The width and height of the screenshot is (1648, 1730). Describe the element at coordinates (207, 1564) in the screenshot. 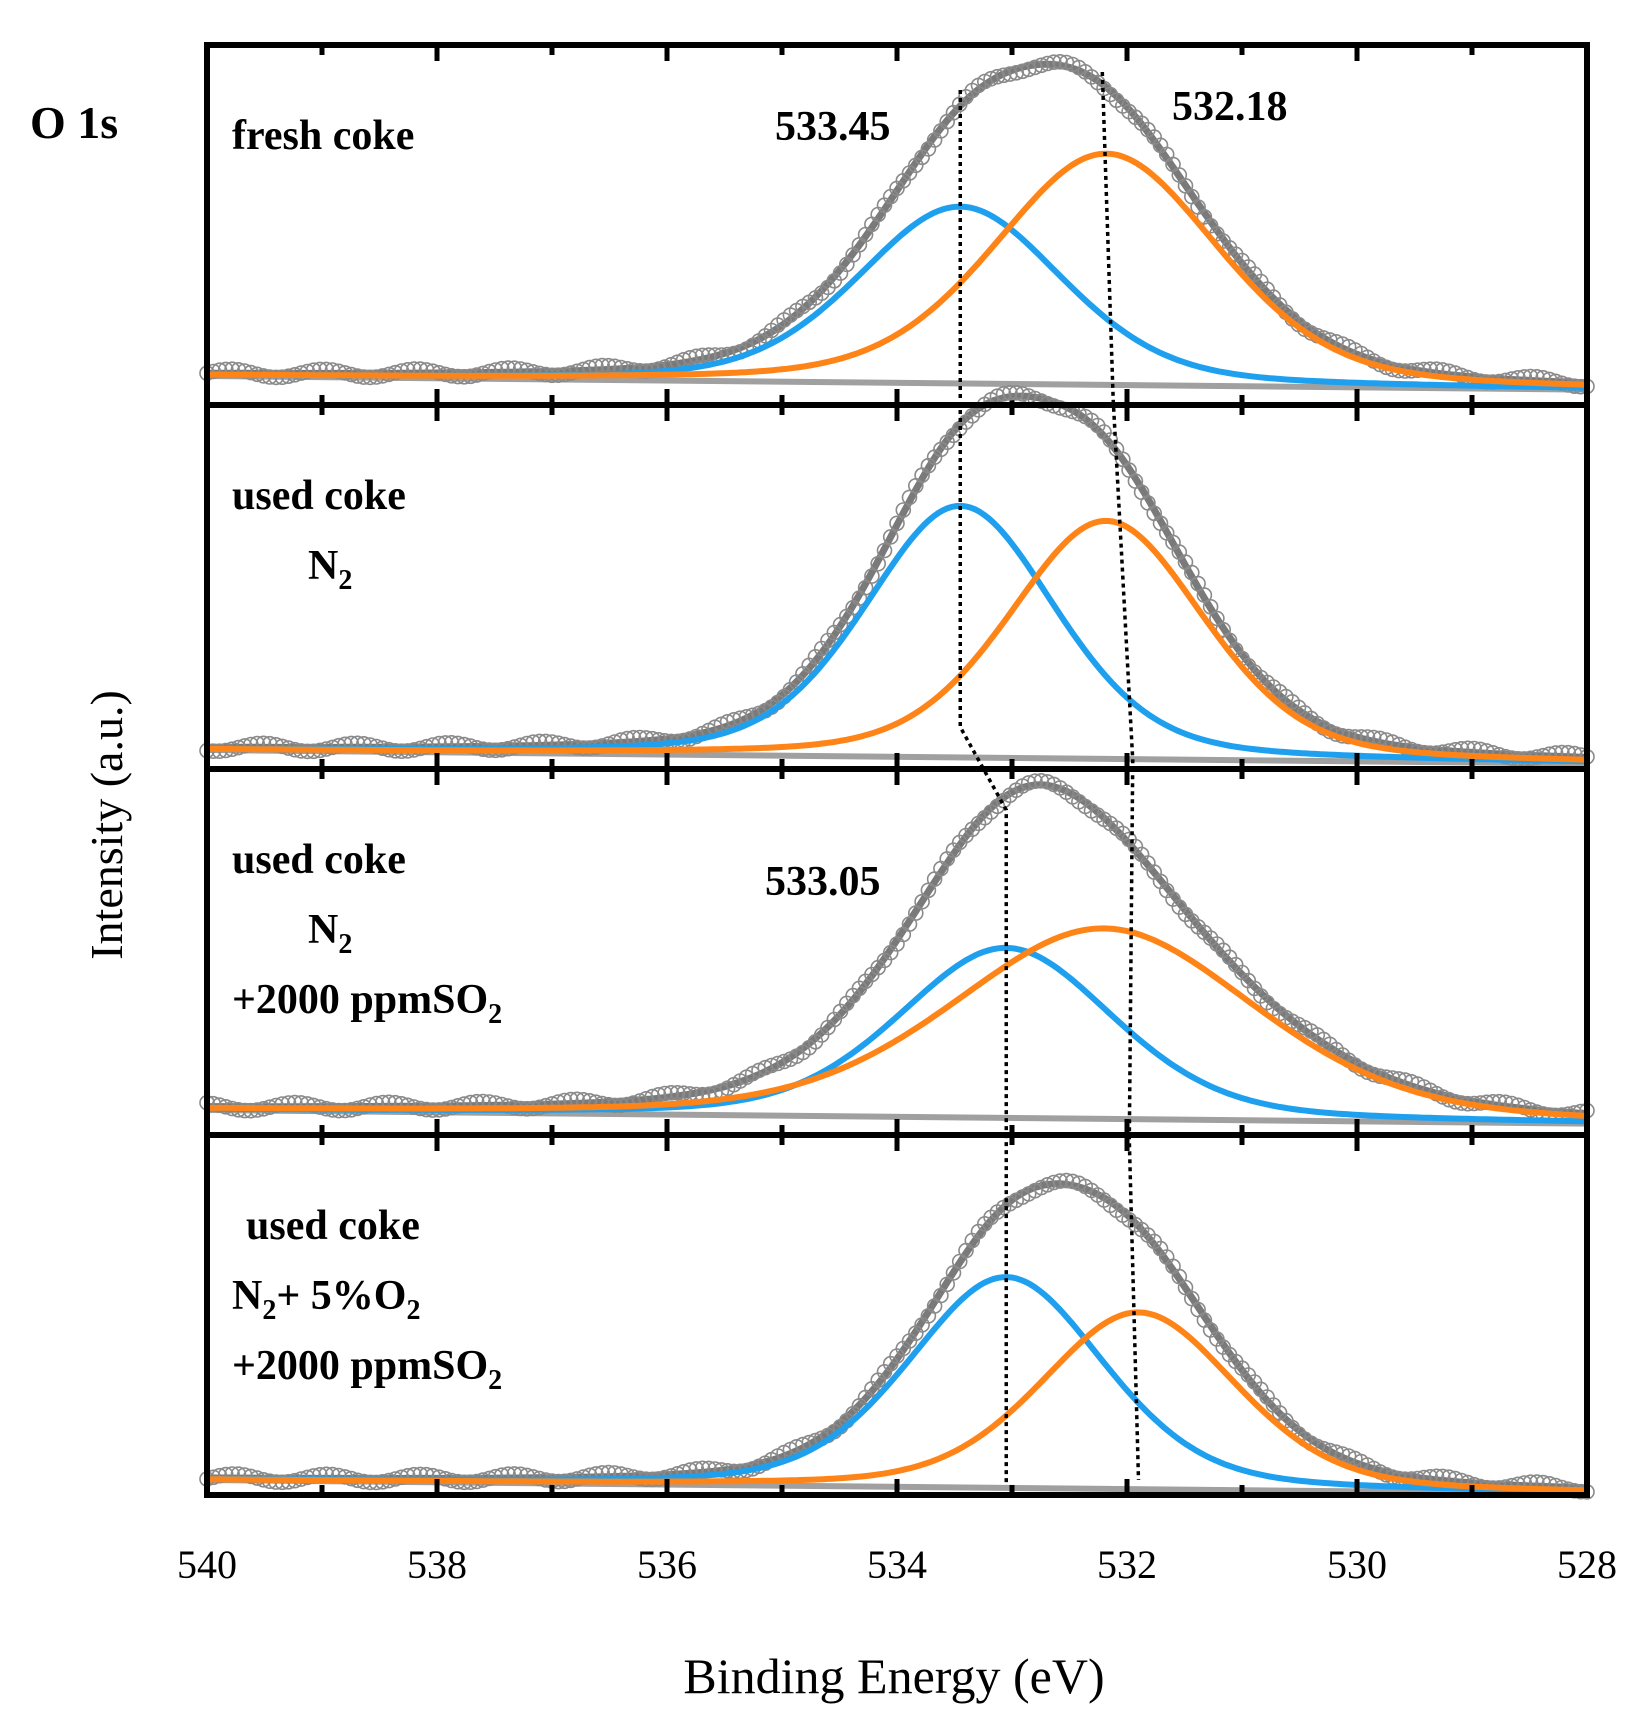

I see `x-tick-label: 540` at that location.